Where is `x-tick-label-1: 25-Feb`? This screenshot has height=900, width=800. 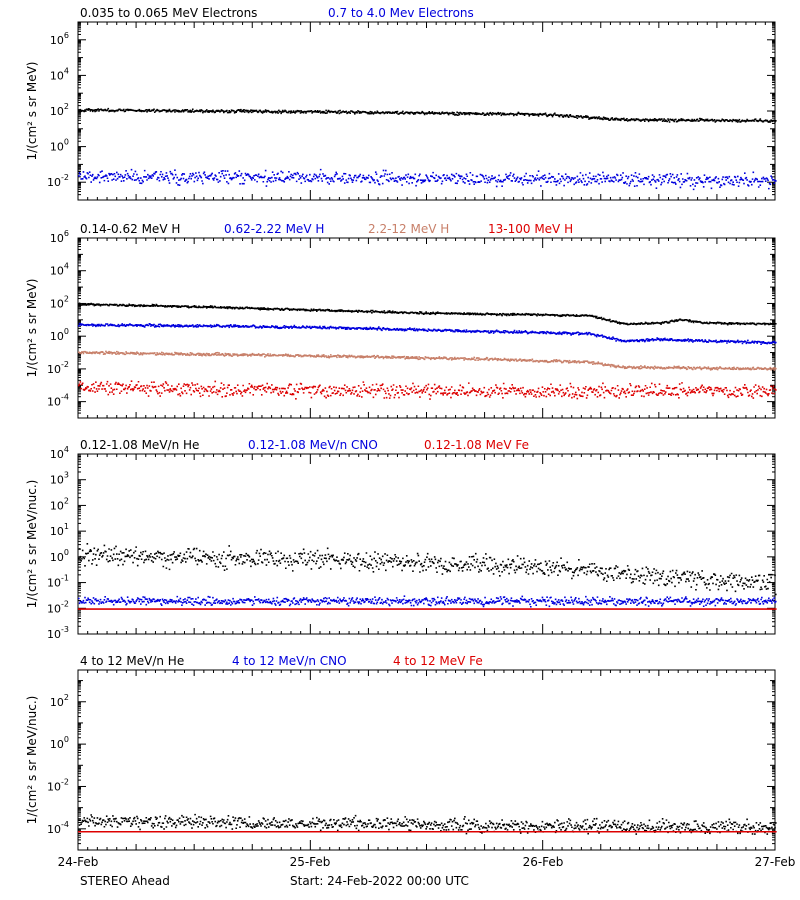
x-tick-label-1: 25-Feb is located at coordinates (310, 862).